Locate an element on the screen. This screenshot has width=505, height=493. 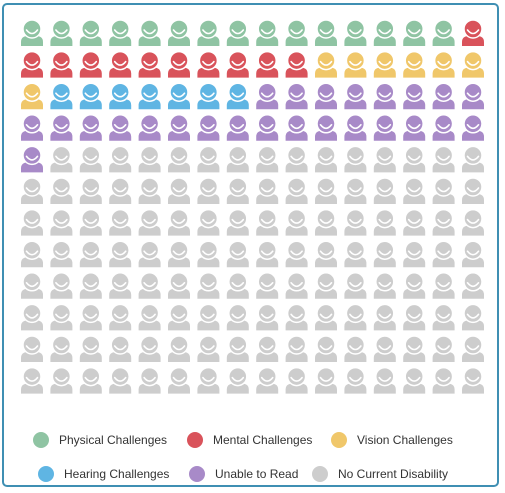
legend-label-no-disability: No Current Disability is located at coordinates (393, 474).